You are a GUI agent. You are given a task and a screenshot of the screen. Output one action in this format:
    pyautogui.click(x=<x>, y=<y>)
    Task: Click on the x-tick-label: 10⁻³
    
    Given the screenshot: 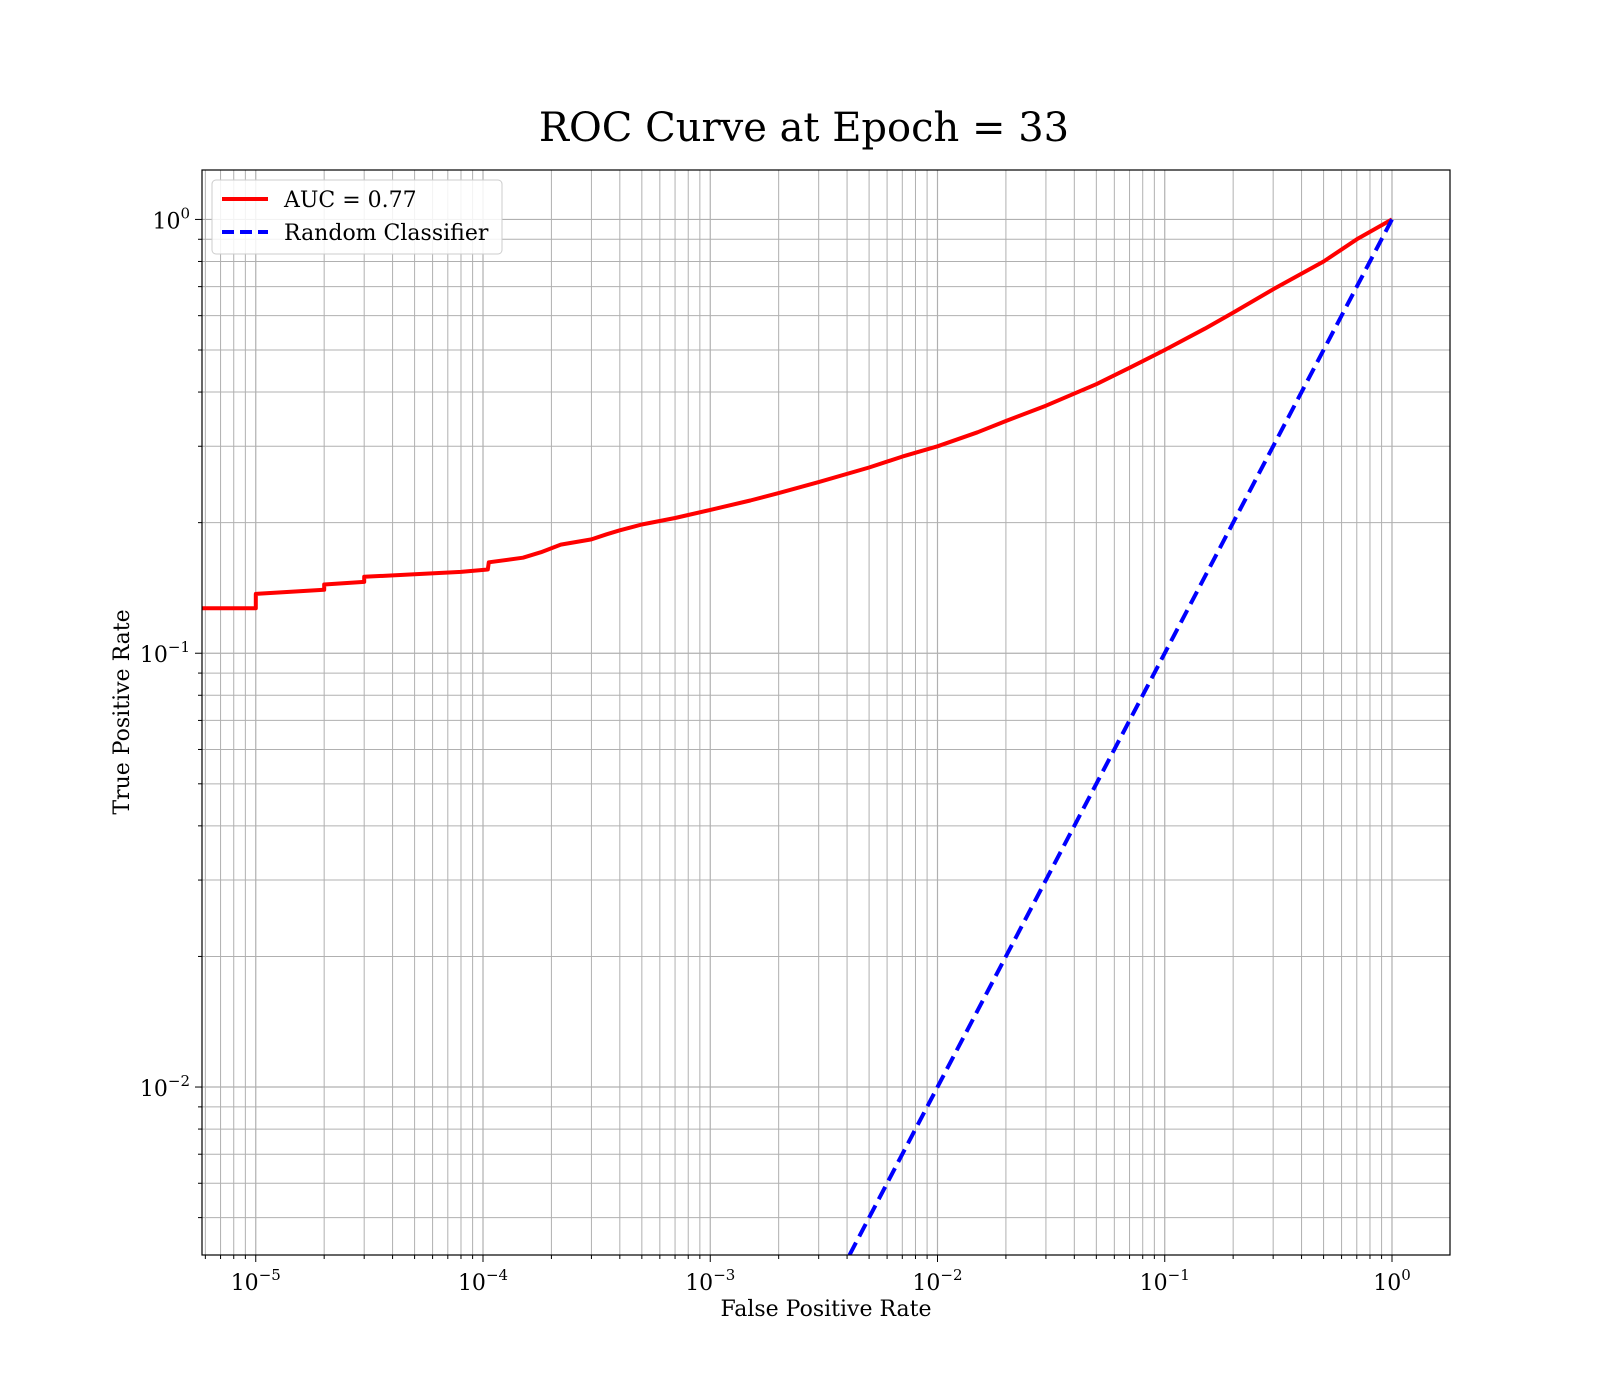 What is the action you would take?
    pyautogui.click(x=710, y=1281)
    